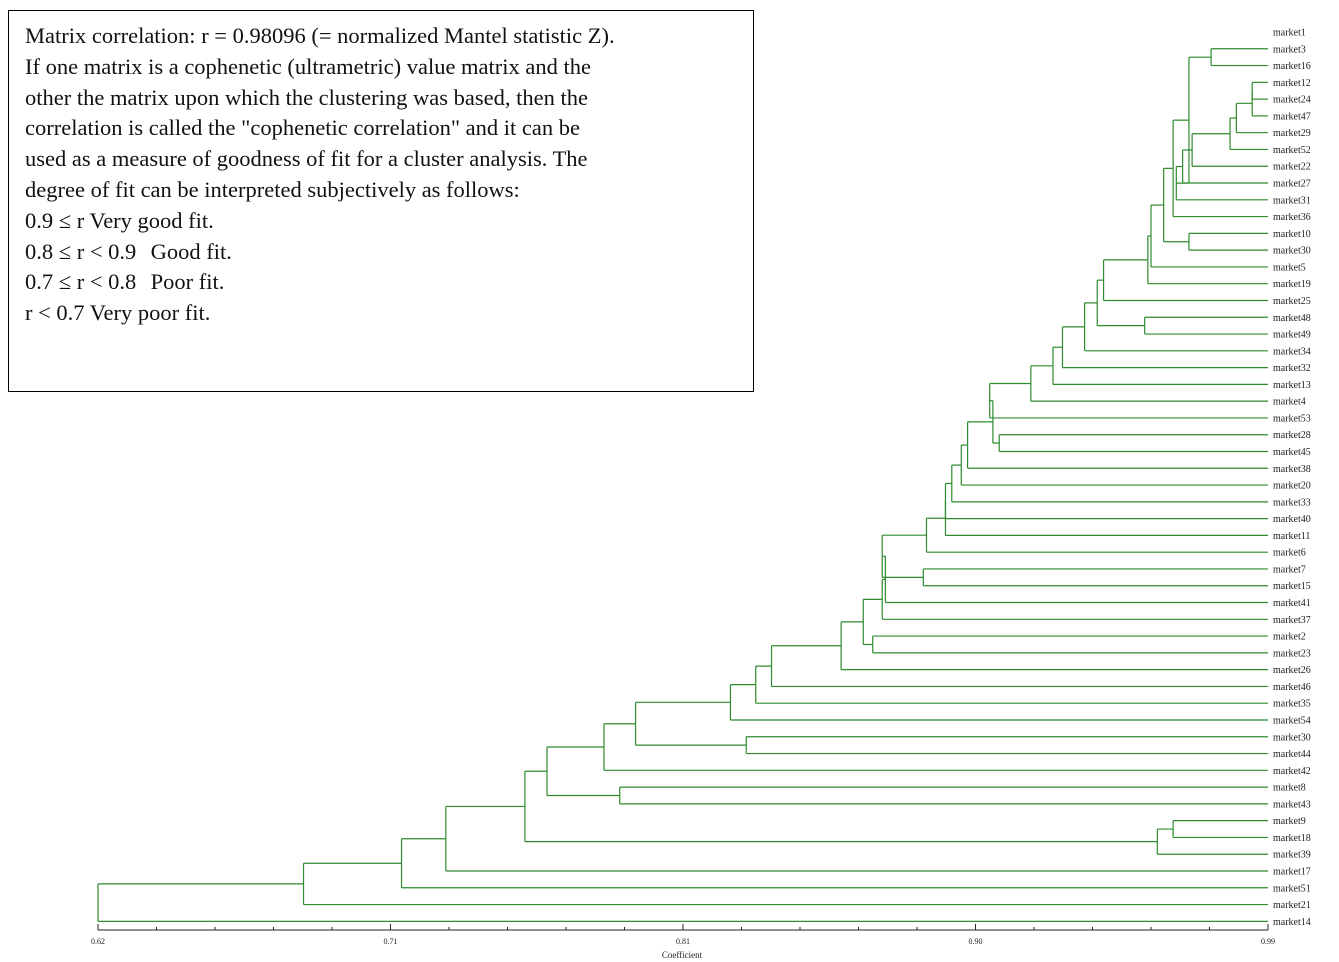  What do you see at coordinates (1292, 284) in the screenshot?
I see `leaf-label: market19` at bounding box center [1292, 284].